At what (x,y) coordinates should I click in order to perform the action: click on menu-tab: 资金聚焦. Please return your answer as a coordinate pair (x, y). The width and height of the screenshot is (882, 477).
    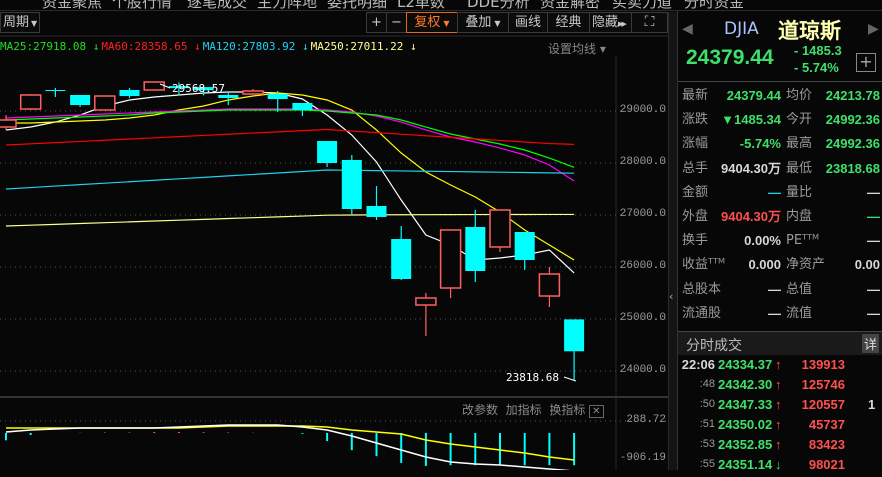
    Looking at the image, I should click on (72, 5).